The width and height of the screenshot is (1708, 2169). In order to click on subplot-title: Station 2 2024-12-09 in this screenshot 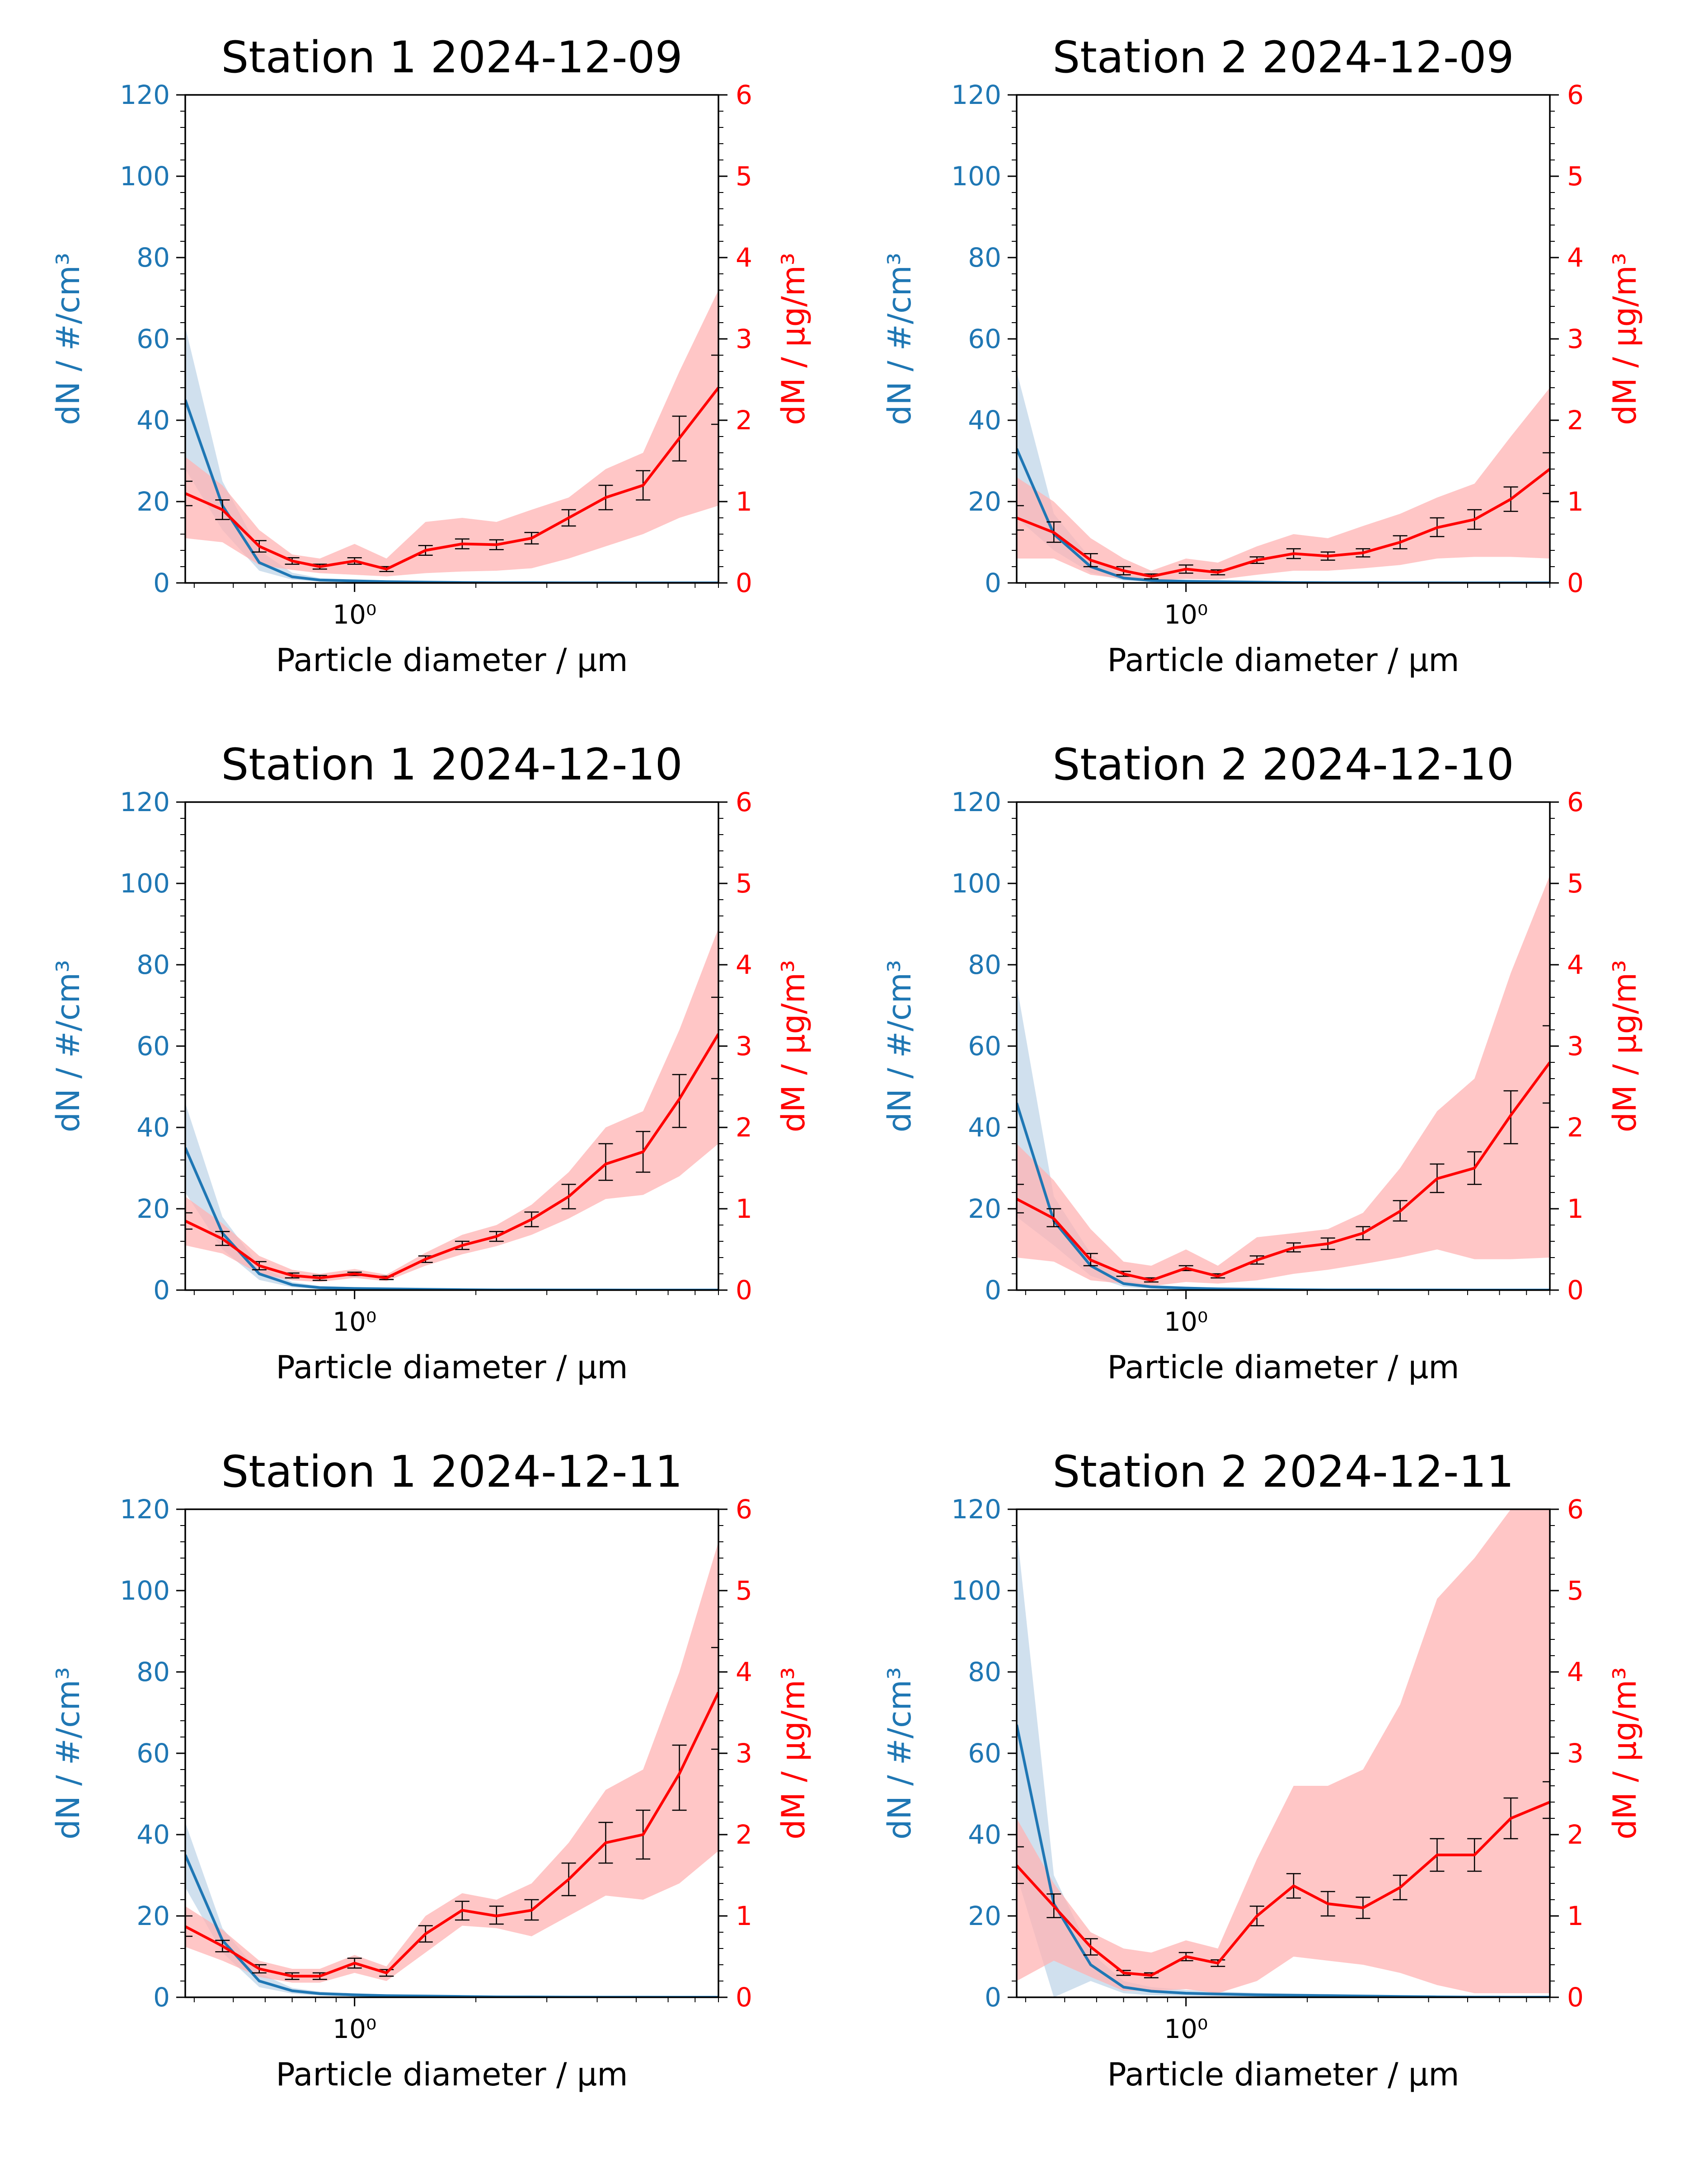, I will do `click(1283, 58)`.